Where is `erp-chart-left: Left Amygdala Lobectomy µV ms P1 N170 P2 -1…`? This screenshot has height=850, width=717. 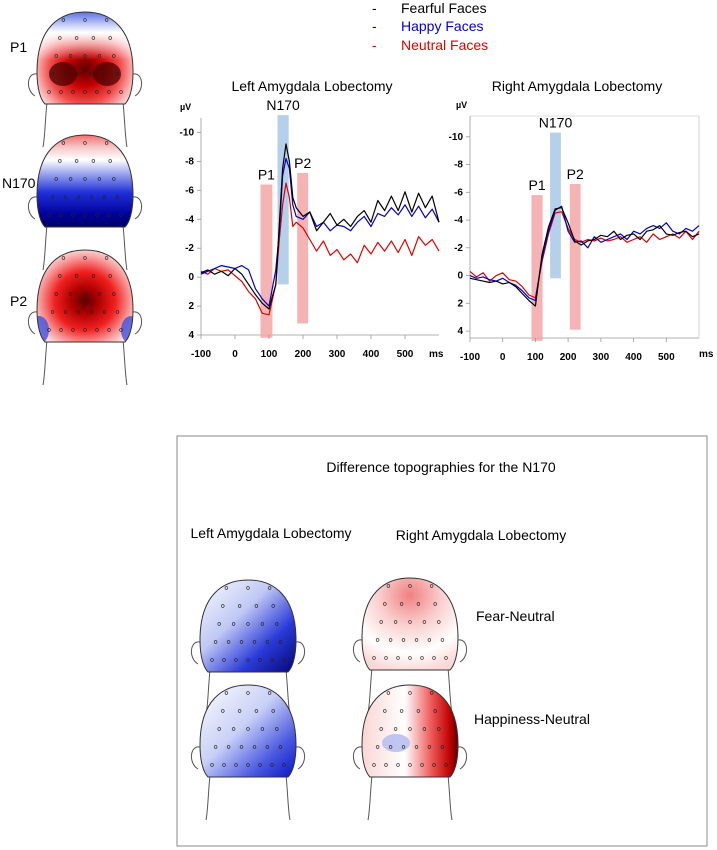
erp-chart-left: Left Amygdala Lobectomy µV ms P1 N170 P2 -1… is located at coordinates (312, 219).